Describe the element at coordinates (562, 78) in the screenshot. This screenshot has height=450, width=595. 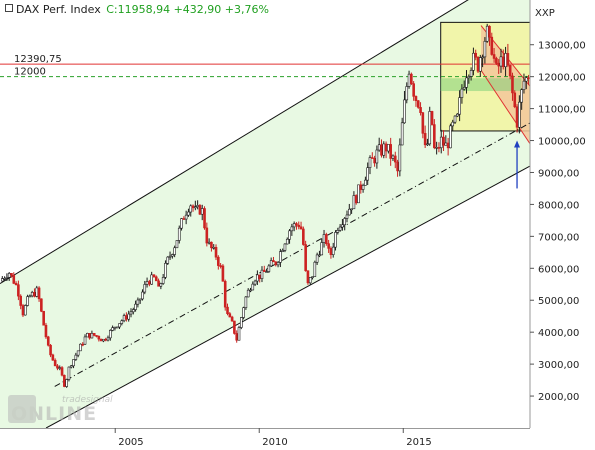
I see `y-tick-label: 12000,00` at that location.